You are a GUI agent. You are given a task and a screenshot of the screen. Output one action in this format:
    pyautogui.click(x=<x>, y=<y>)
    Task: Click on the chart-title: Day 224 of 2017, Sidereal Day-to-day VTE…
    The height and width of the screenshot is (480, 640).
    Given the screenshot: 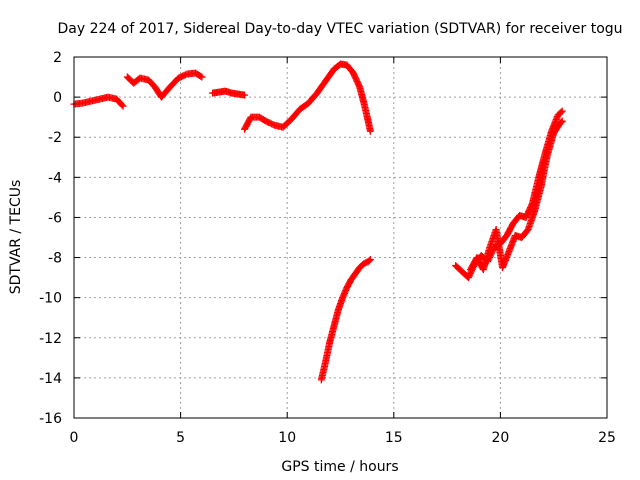 What is the action you would take?
    pyautogui.click(x=339, y=29)
    